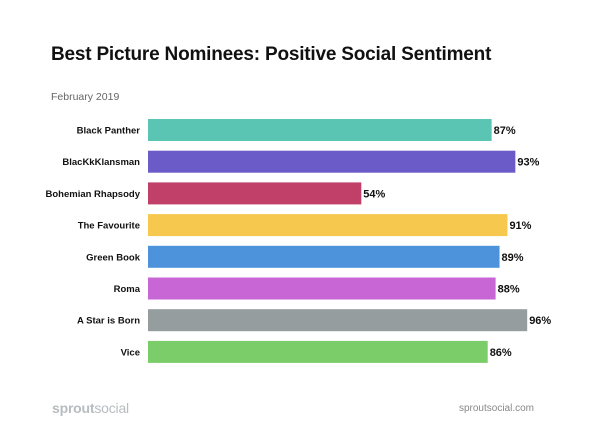 The image size is (596, 447). I want to click on value-label: 93%, so click(528, 163).